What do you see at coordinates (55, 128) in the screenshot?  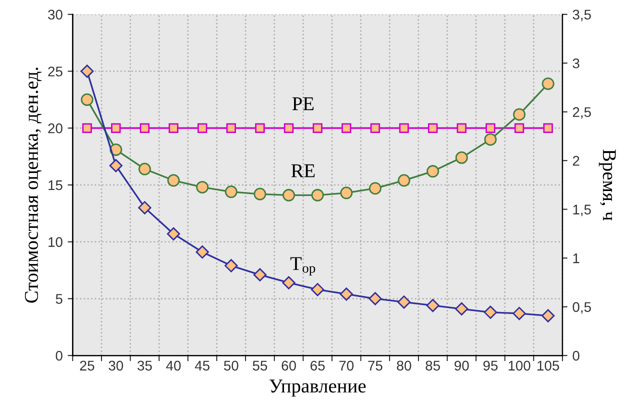 I see `y-tick-label: 20` at bounding box center [55, 128].